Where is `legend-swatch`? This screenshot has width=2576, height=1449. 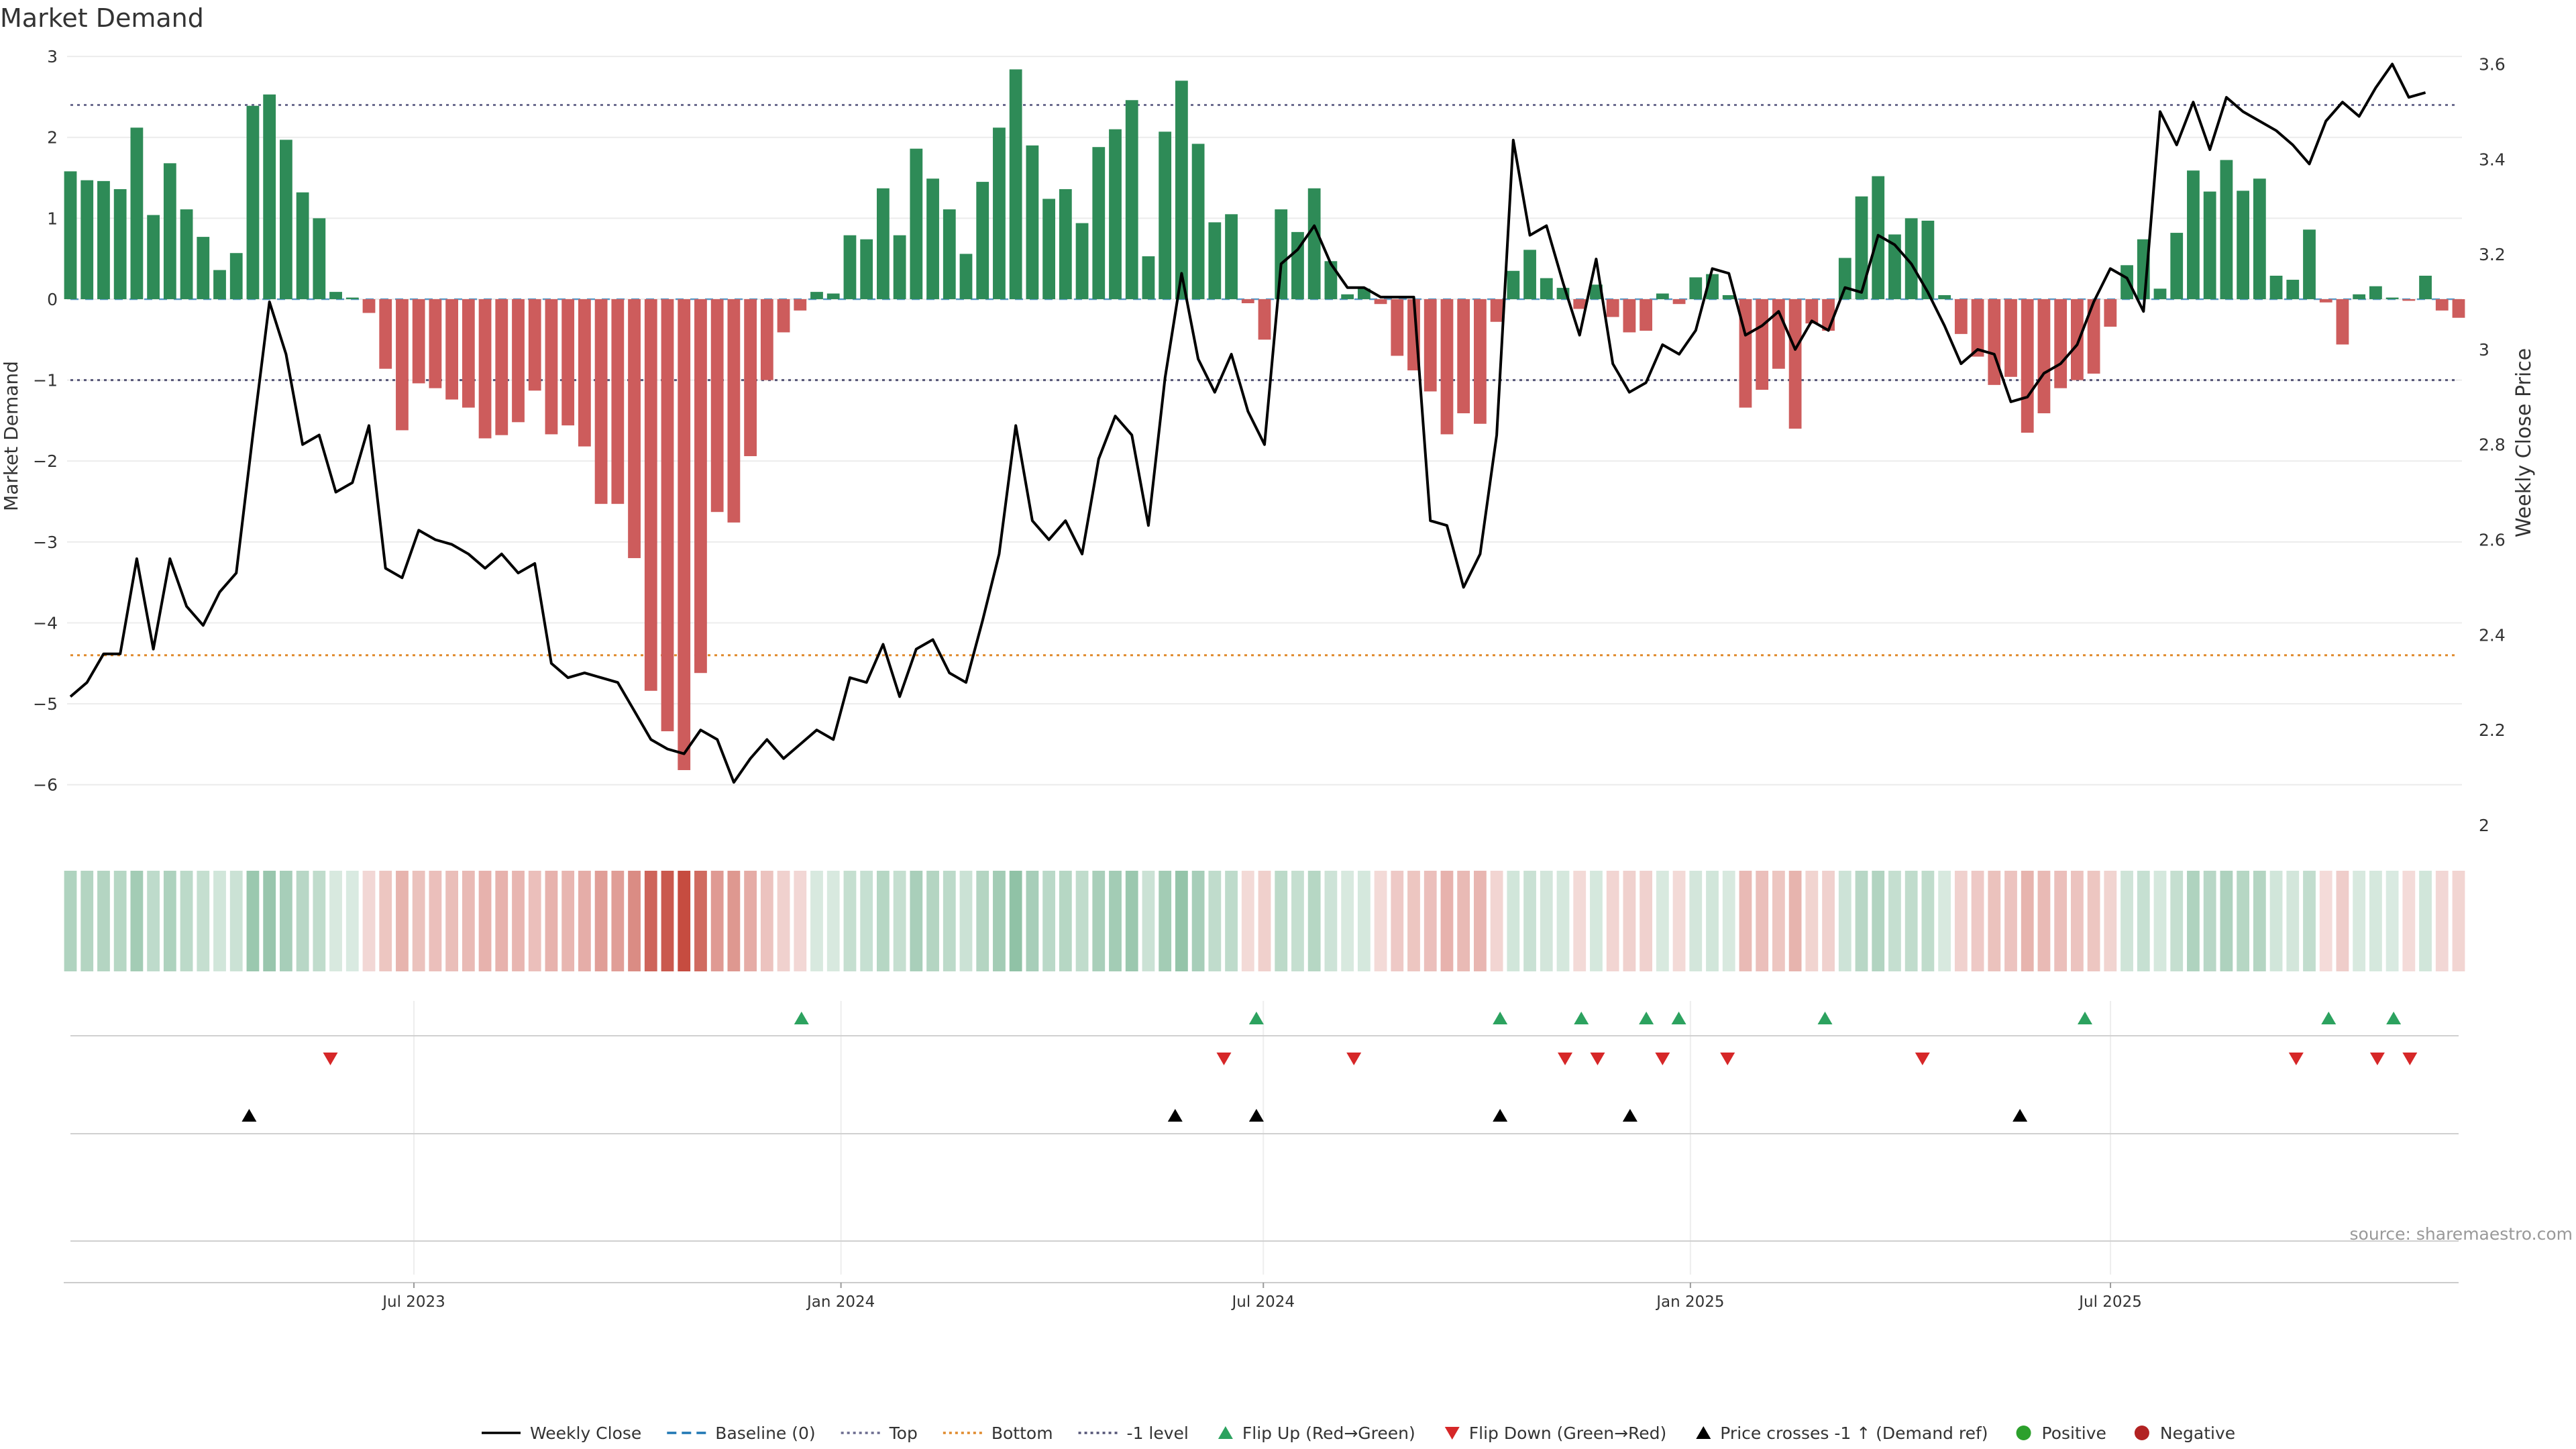 legend-swatch is located at coordinates (2023, 1433).